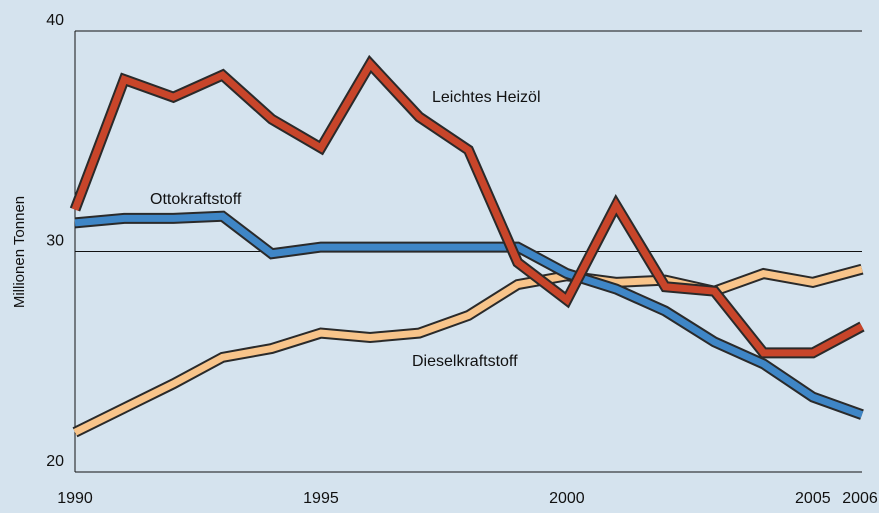  Describe the element at coordinates (465, 361) in the screenshot. I see `series-label: Dieselkraftstoff` at that location.